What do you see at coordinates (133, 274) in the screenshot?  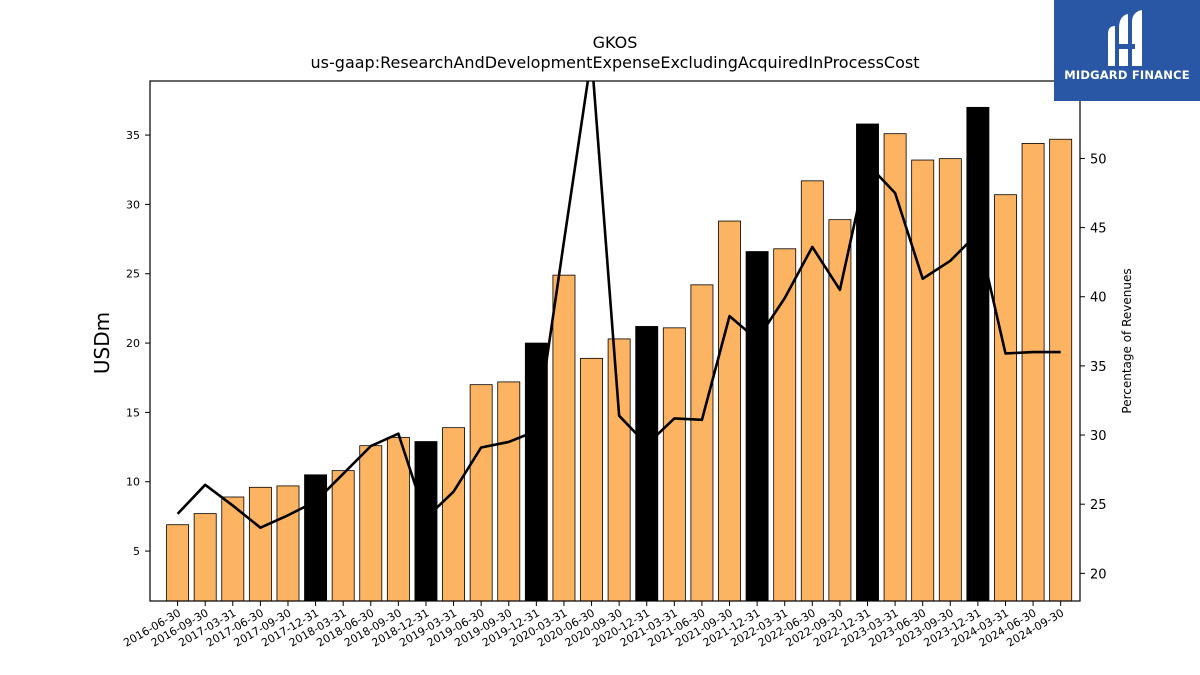 I see `y-tick-label: 25` at bounding box center [133, 274].